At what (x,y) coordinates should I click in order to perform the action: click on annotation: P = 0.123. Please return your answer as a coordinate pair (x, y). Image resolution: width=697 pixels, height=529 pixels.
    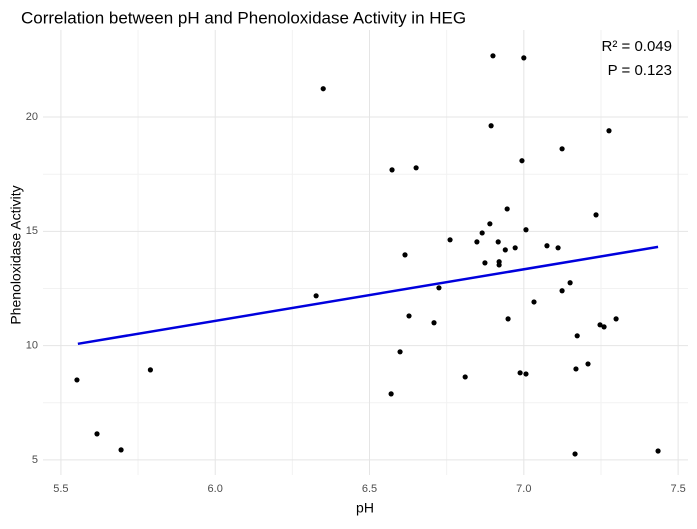
    Looking at the image, I should click on (640, 70).